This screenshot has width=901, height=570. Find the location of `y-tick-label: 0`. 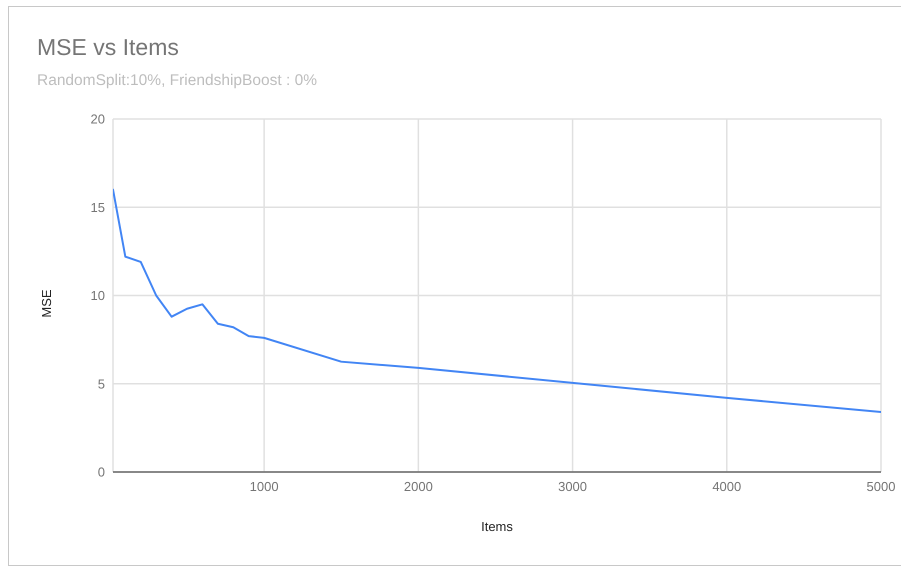

y-tick-label: 0 is located at coordinates (101, 472).